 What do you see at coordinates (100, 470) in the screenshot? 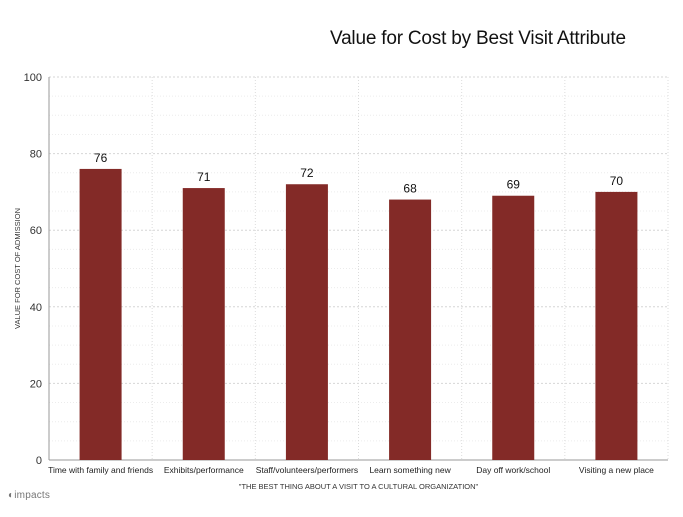
I see `x-tick-label: Time with family and friends` at bounding box center [100, 470].